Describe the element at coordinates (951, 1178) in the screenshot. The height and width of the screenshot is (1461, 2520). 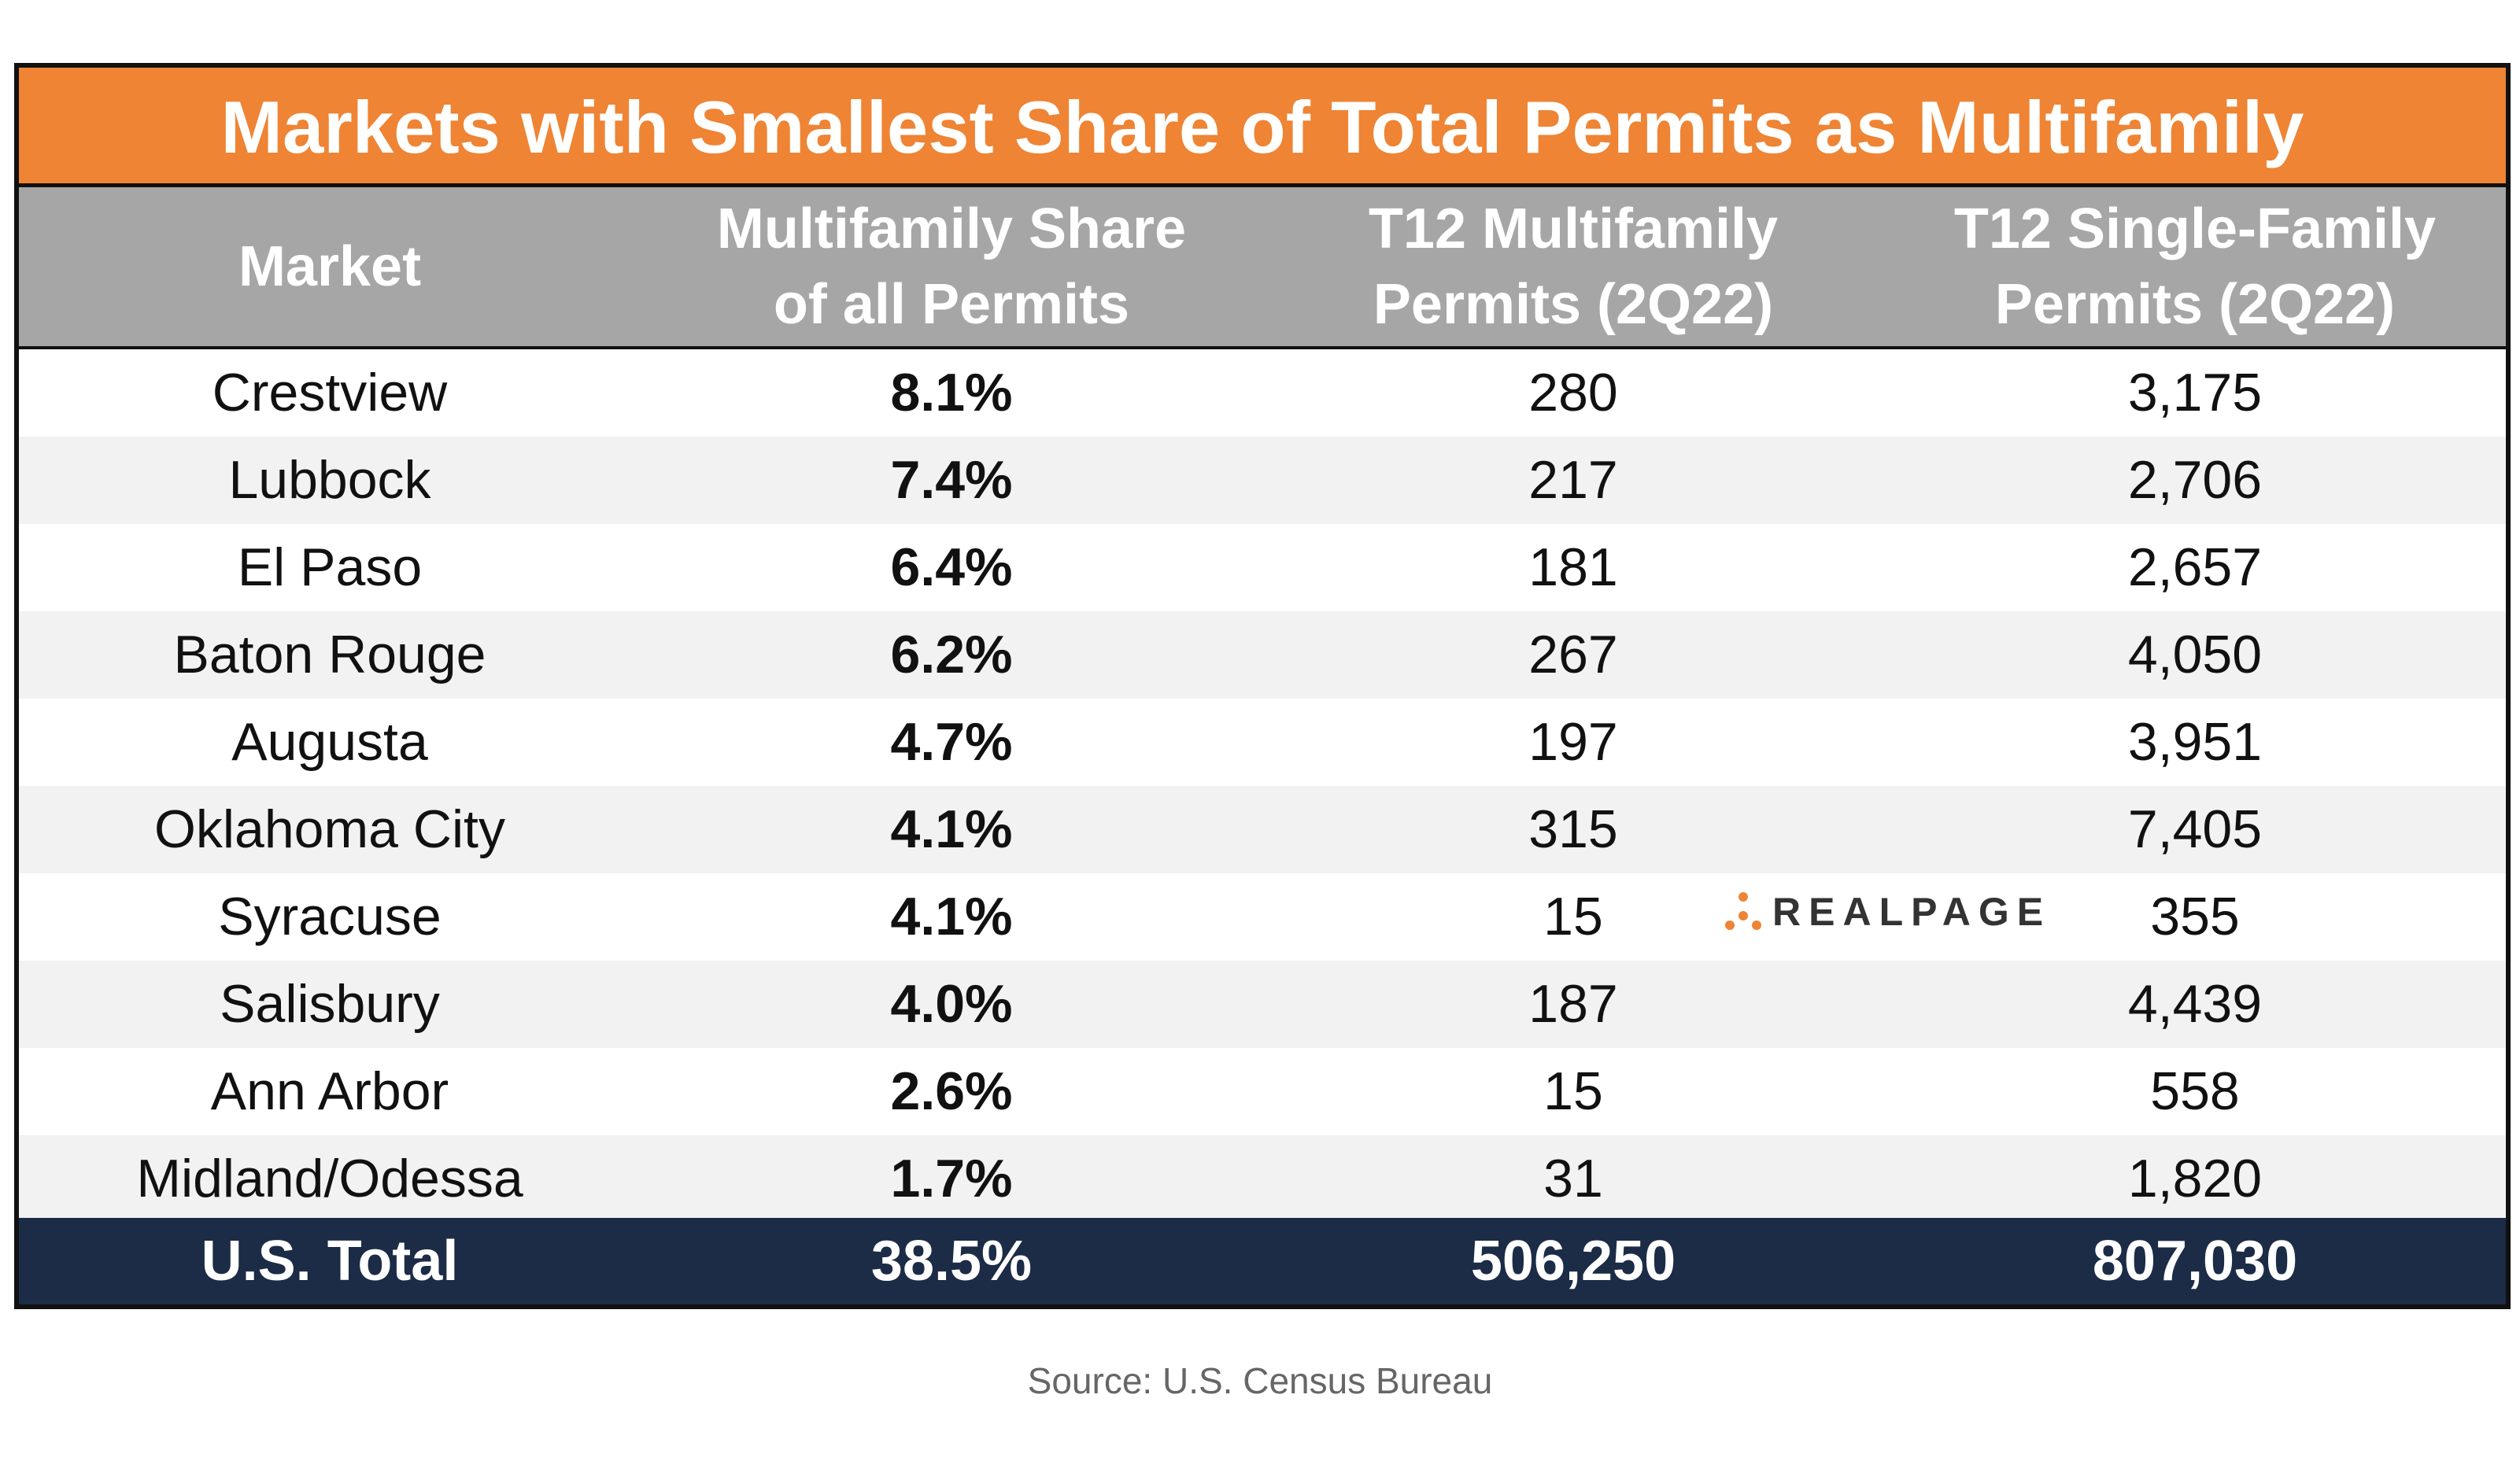
I see `cell-share: 1.7%` at that location.